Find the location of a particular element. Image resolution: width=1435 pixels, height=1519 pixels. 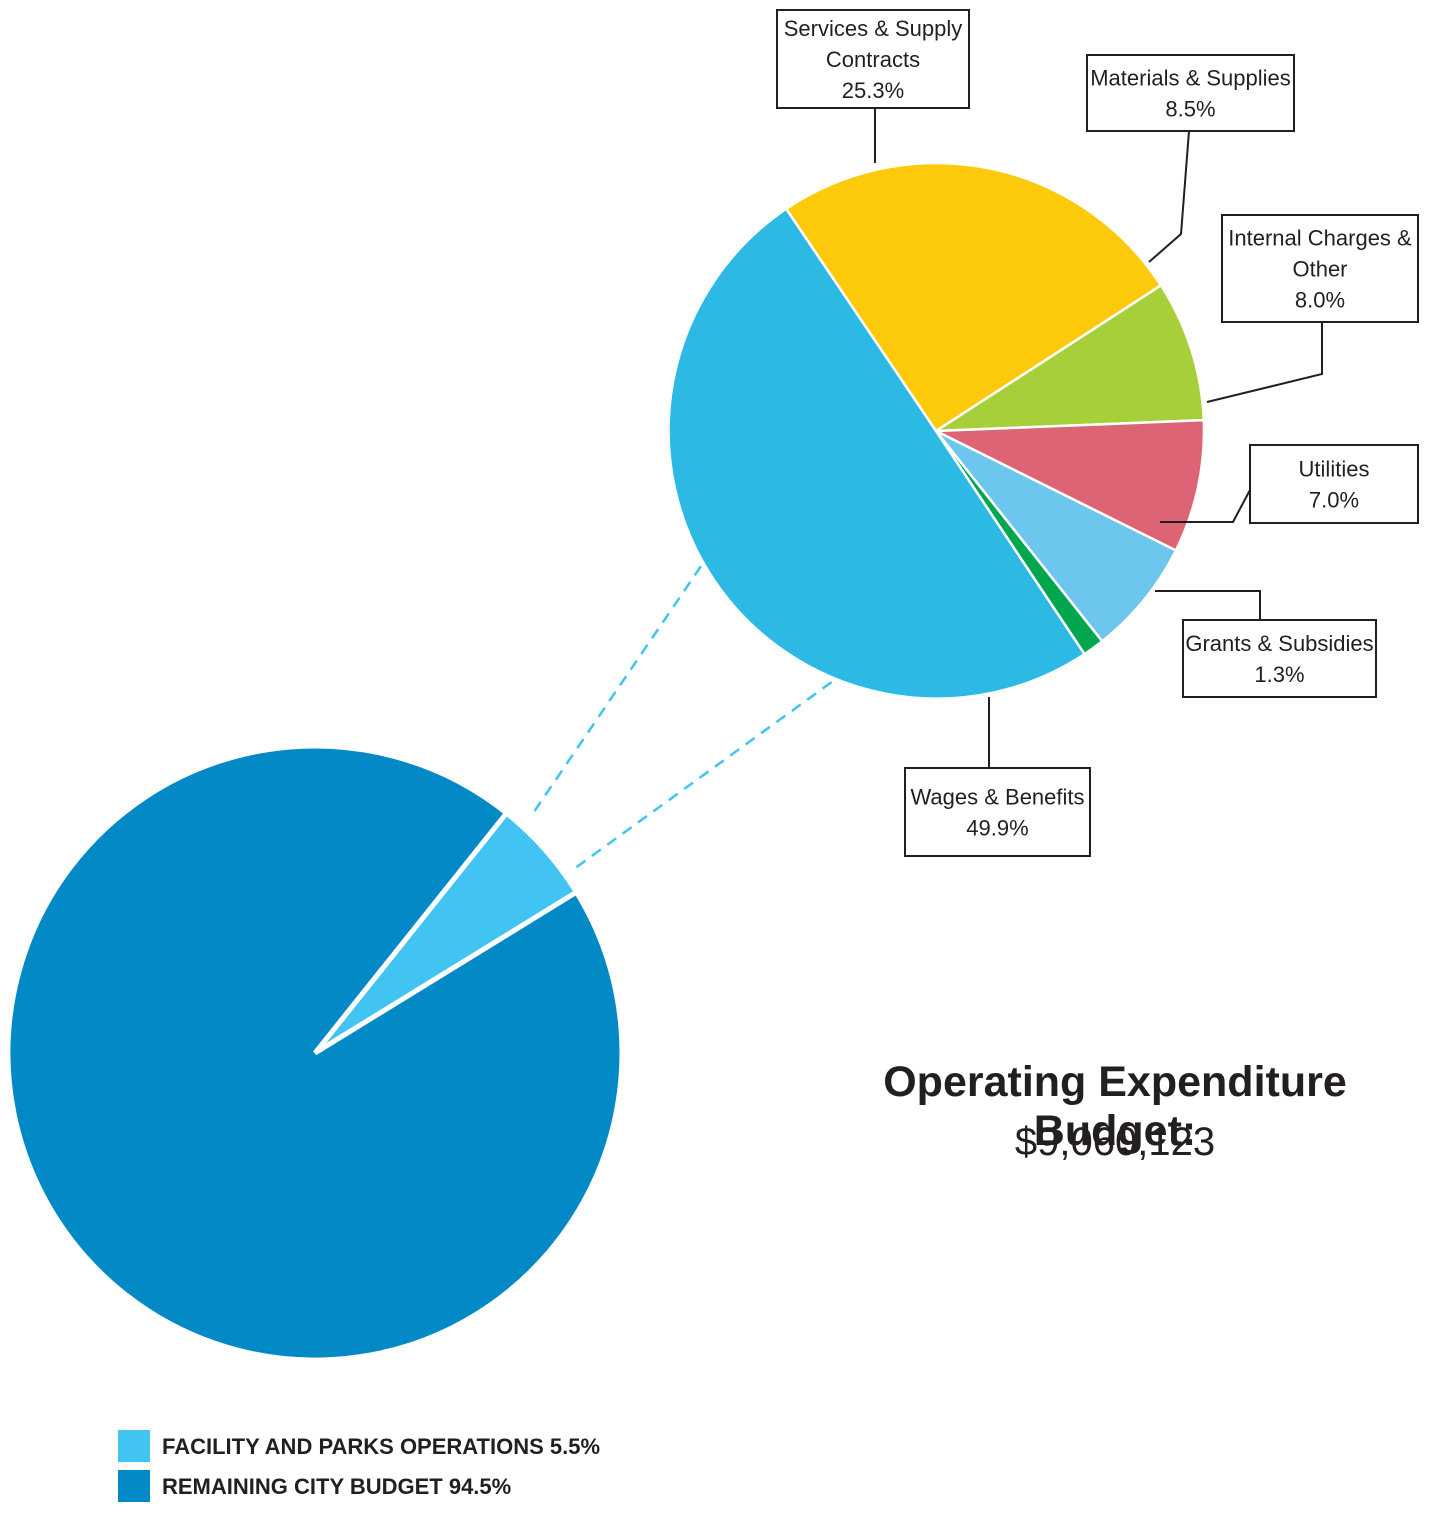

callout-value: 1.3% is located at coordinates (1279, 674).